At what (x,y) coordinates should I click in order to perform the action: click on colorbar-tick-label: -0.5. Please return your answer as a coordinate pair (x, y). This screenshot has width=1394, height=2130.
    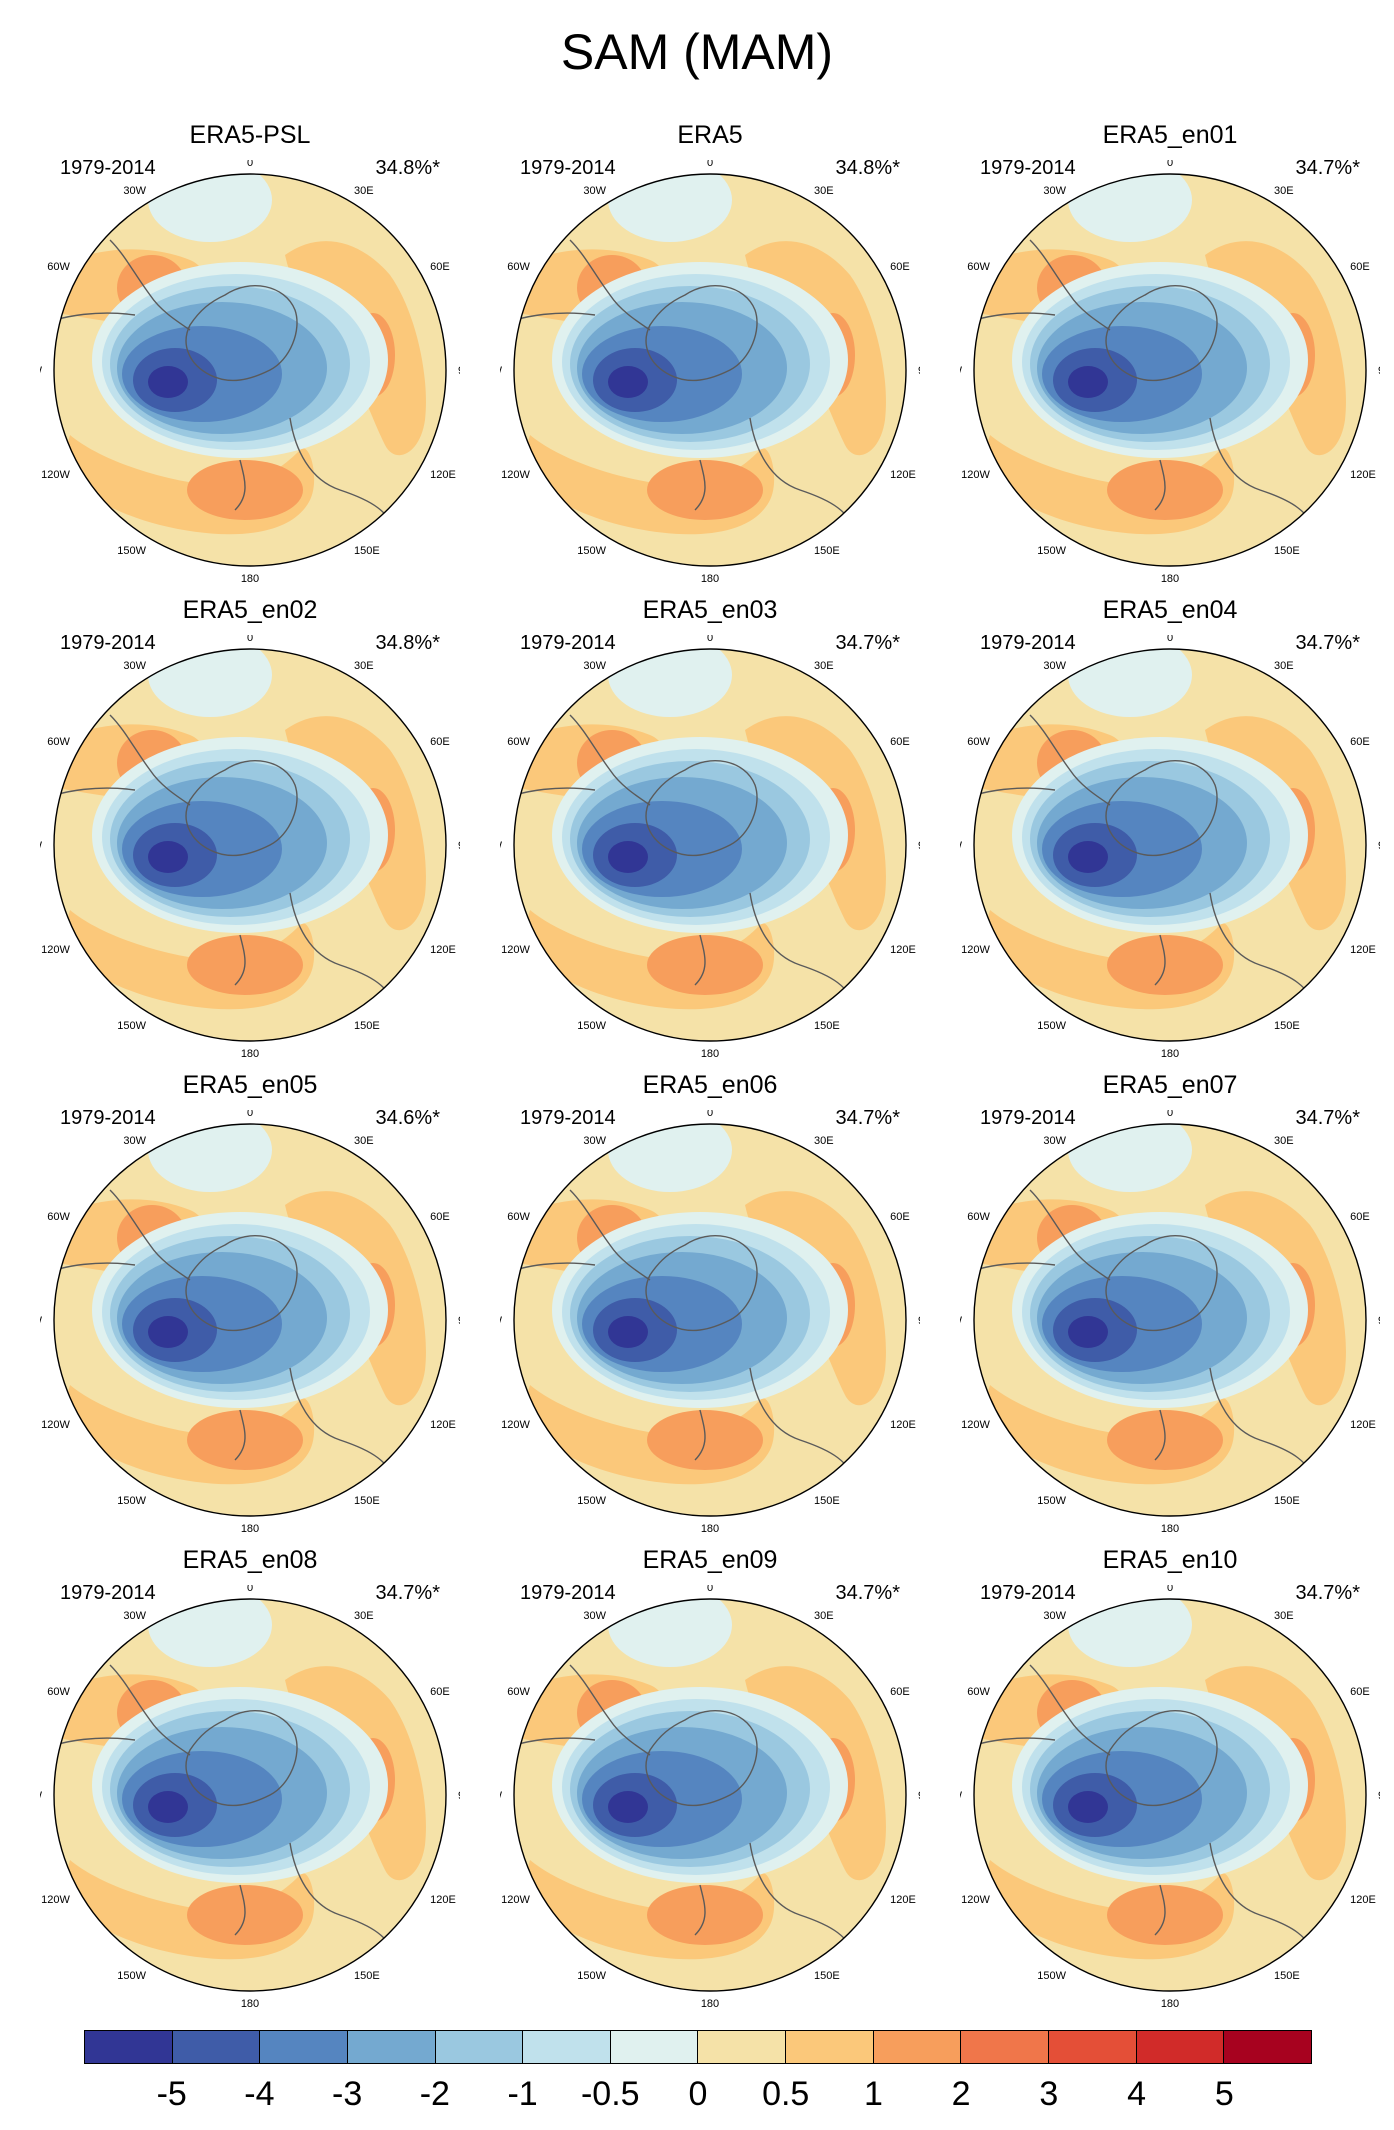
    Looking at the image, I should click on (610, 2094).